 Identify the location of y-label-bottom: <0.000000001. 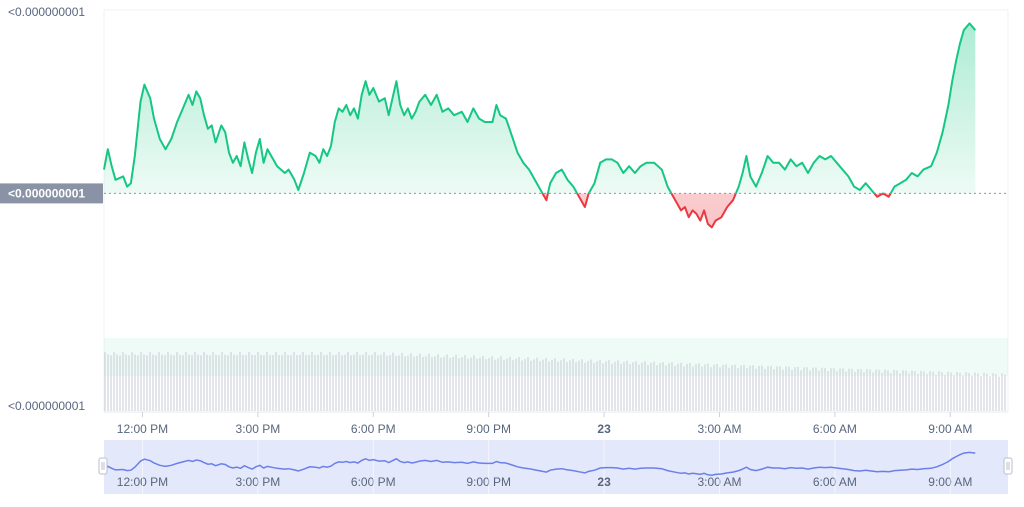
(46, 406).